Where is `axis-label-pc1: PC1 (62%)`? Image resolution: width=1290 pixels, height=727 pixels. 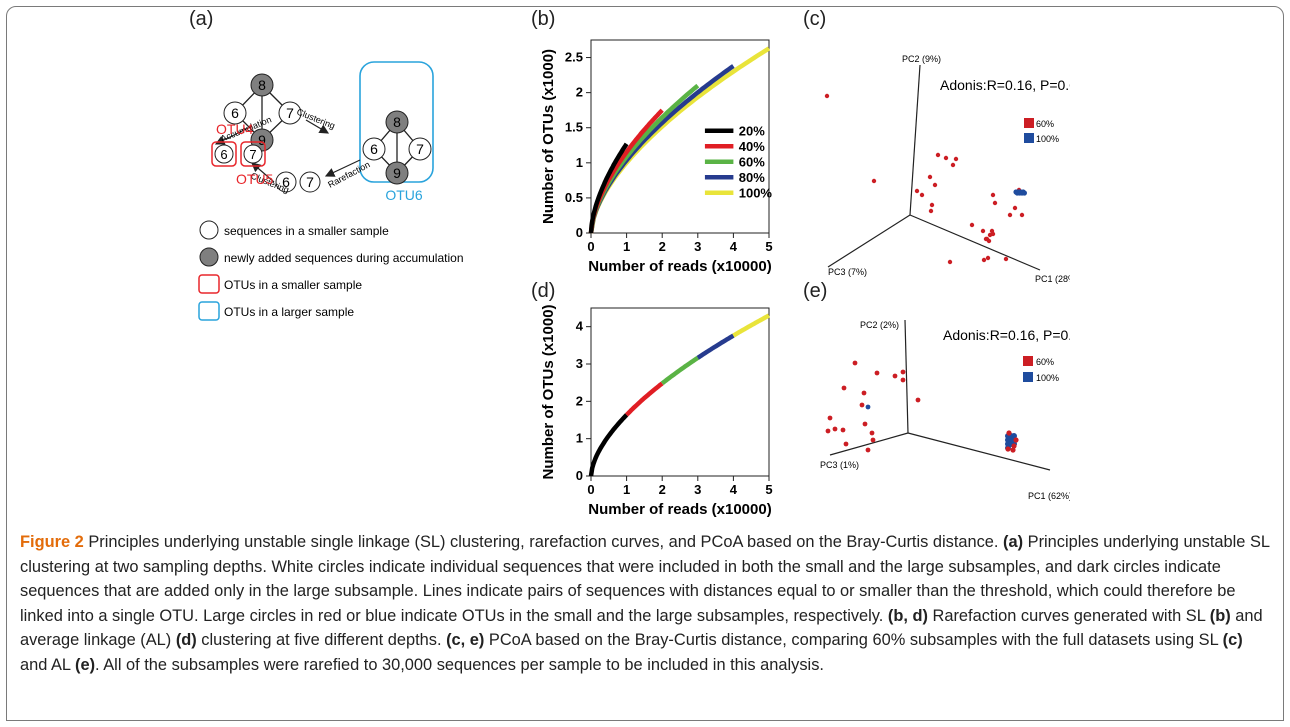
axis-label-pc1: PC1 (62%) is located at coordinates (1049, 496).